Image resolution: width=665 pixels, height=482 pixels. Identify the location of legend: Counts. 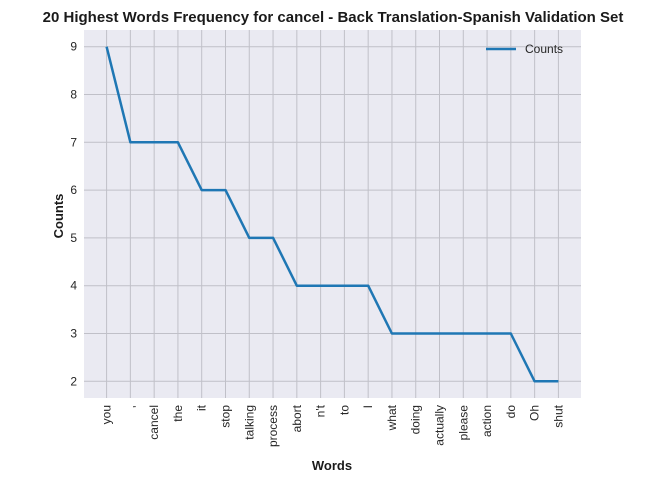
(524, 49).